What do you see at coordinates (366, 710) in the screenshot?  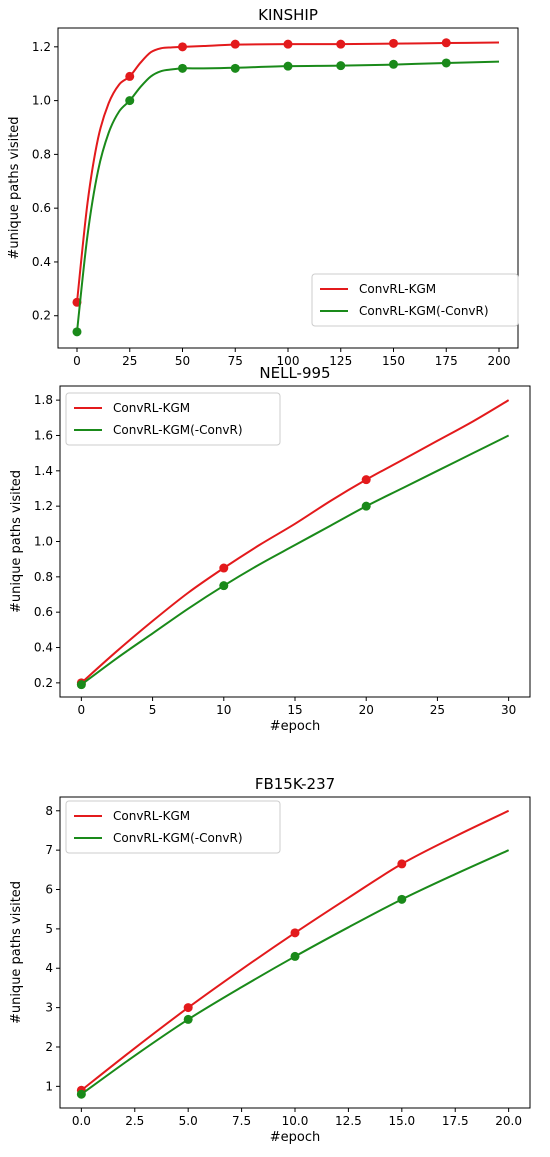 I see `x-tick-label: 20` at bounding box center [366, 710].